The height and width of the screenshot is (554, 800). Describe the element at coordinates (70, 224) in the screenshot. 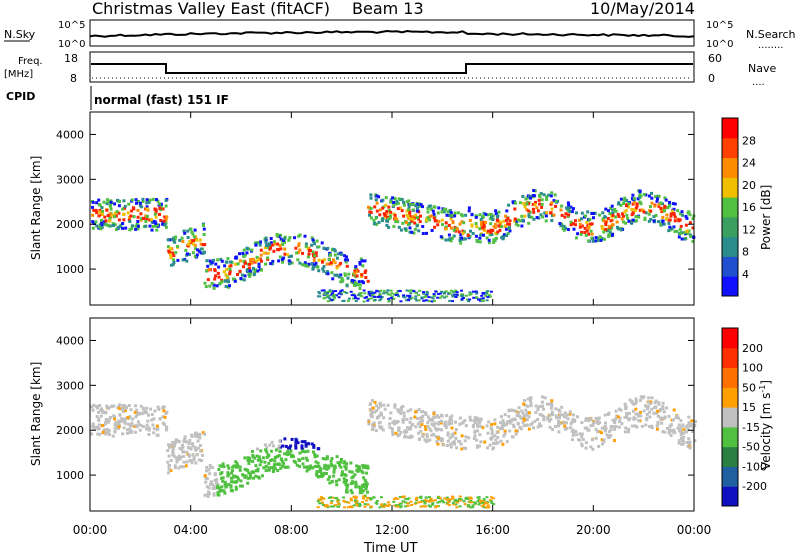

I see `y-tick-label: 2000` at that location.